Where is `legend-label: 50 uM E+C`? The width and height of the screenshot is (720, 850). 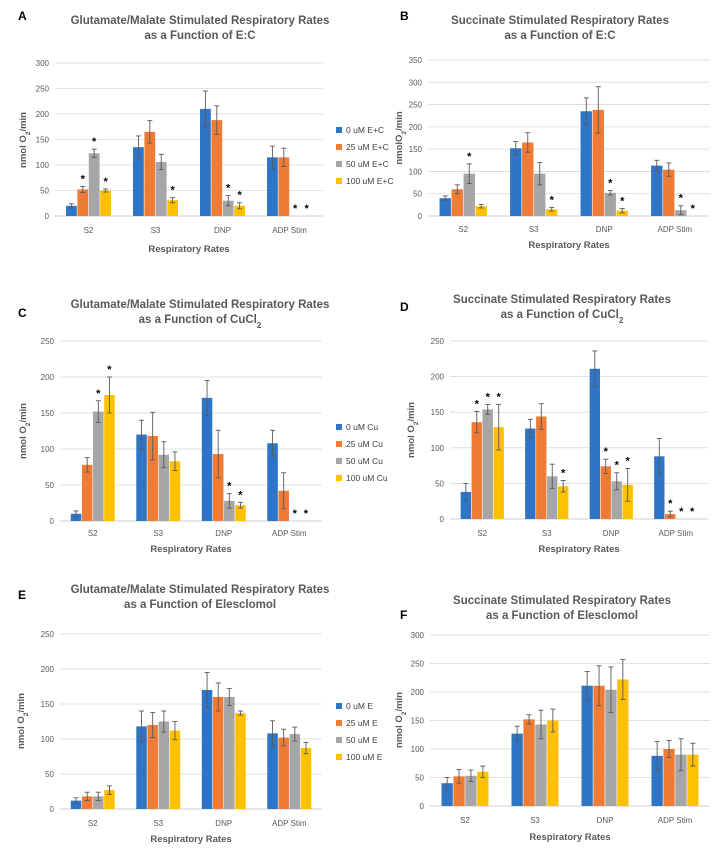
legend-label: 50 uM E+C is located at coordinates (367, 164).